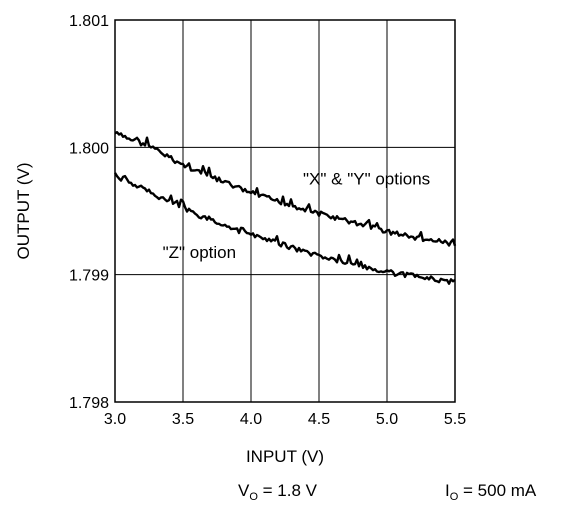  I want to click on y-tick-label-3: 1.801, so click(89, 21).